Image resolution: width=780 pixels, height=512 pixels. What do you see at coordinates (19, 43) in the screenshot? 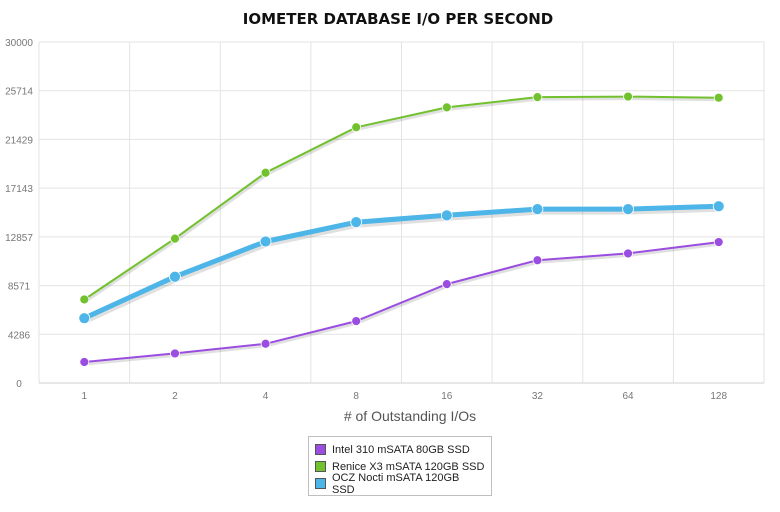
I see `y-tick-label: 30000` at bounding box center [19, 43].